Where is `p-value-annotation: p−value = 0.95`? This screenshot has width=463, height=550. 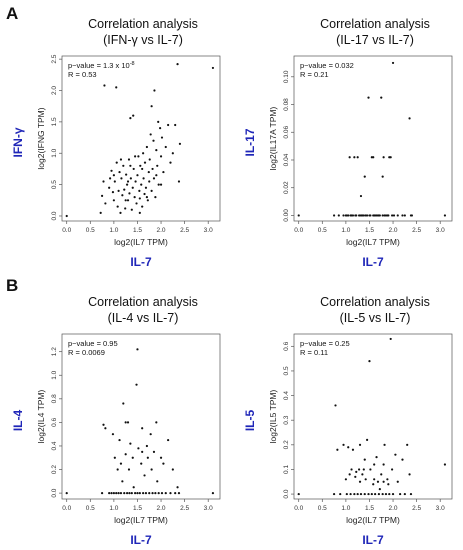
p-value-annotation: p−value = 0.95 is located at coordinates (93, 343).